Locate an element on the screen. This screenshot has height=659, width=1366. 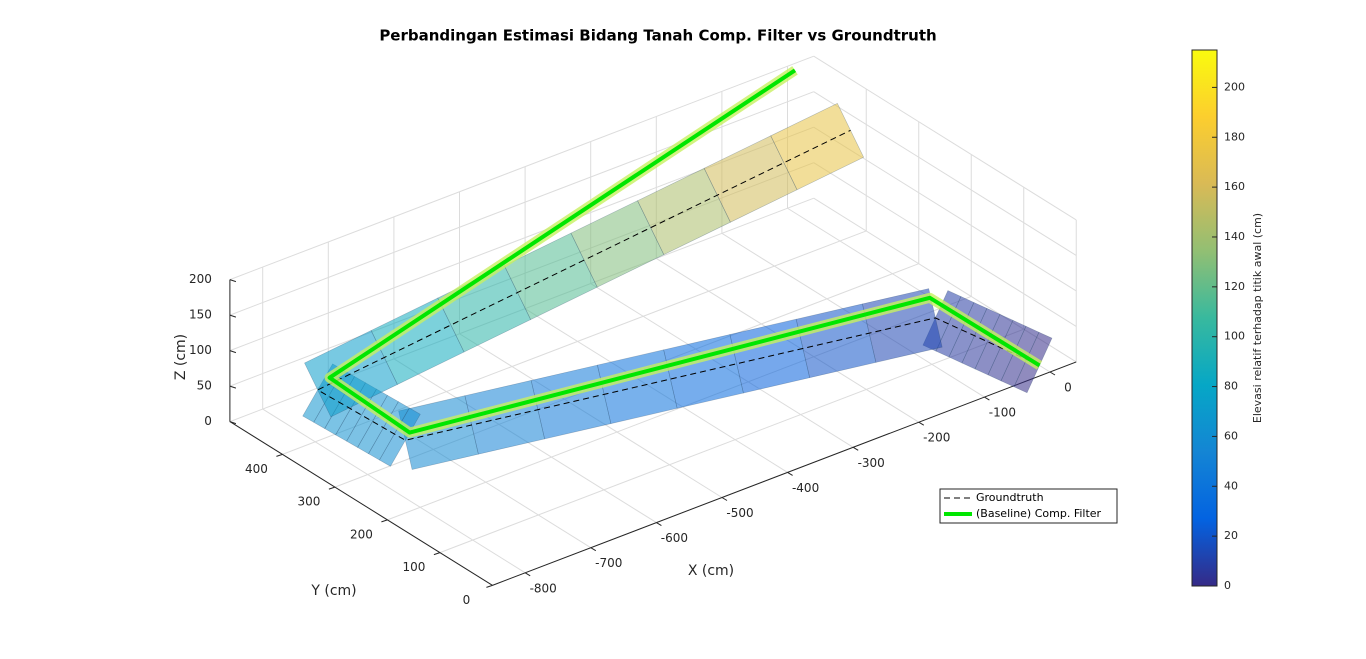
y-tick-label: 200 is located at coordinates (361, 534).